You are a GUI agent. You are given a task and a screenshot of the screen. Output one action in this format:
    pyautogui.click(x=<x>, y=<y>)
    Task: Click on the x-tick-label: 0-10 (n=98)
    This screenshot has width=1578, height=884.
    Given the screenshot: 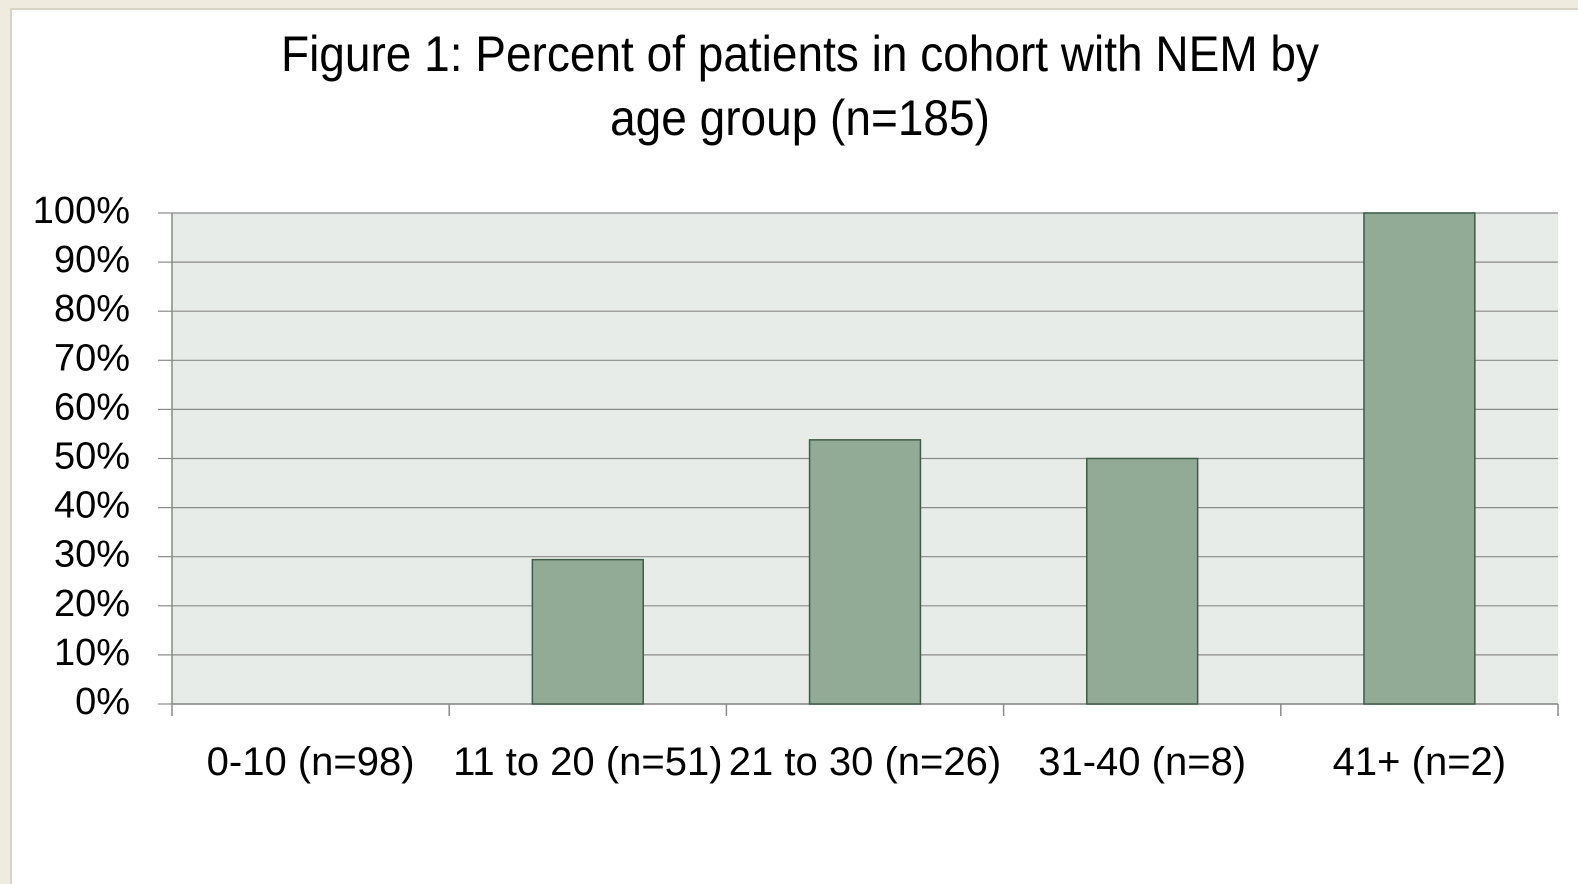 What is the action you would take?
    pyautogui.click(x=310, y=762)
    